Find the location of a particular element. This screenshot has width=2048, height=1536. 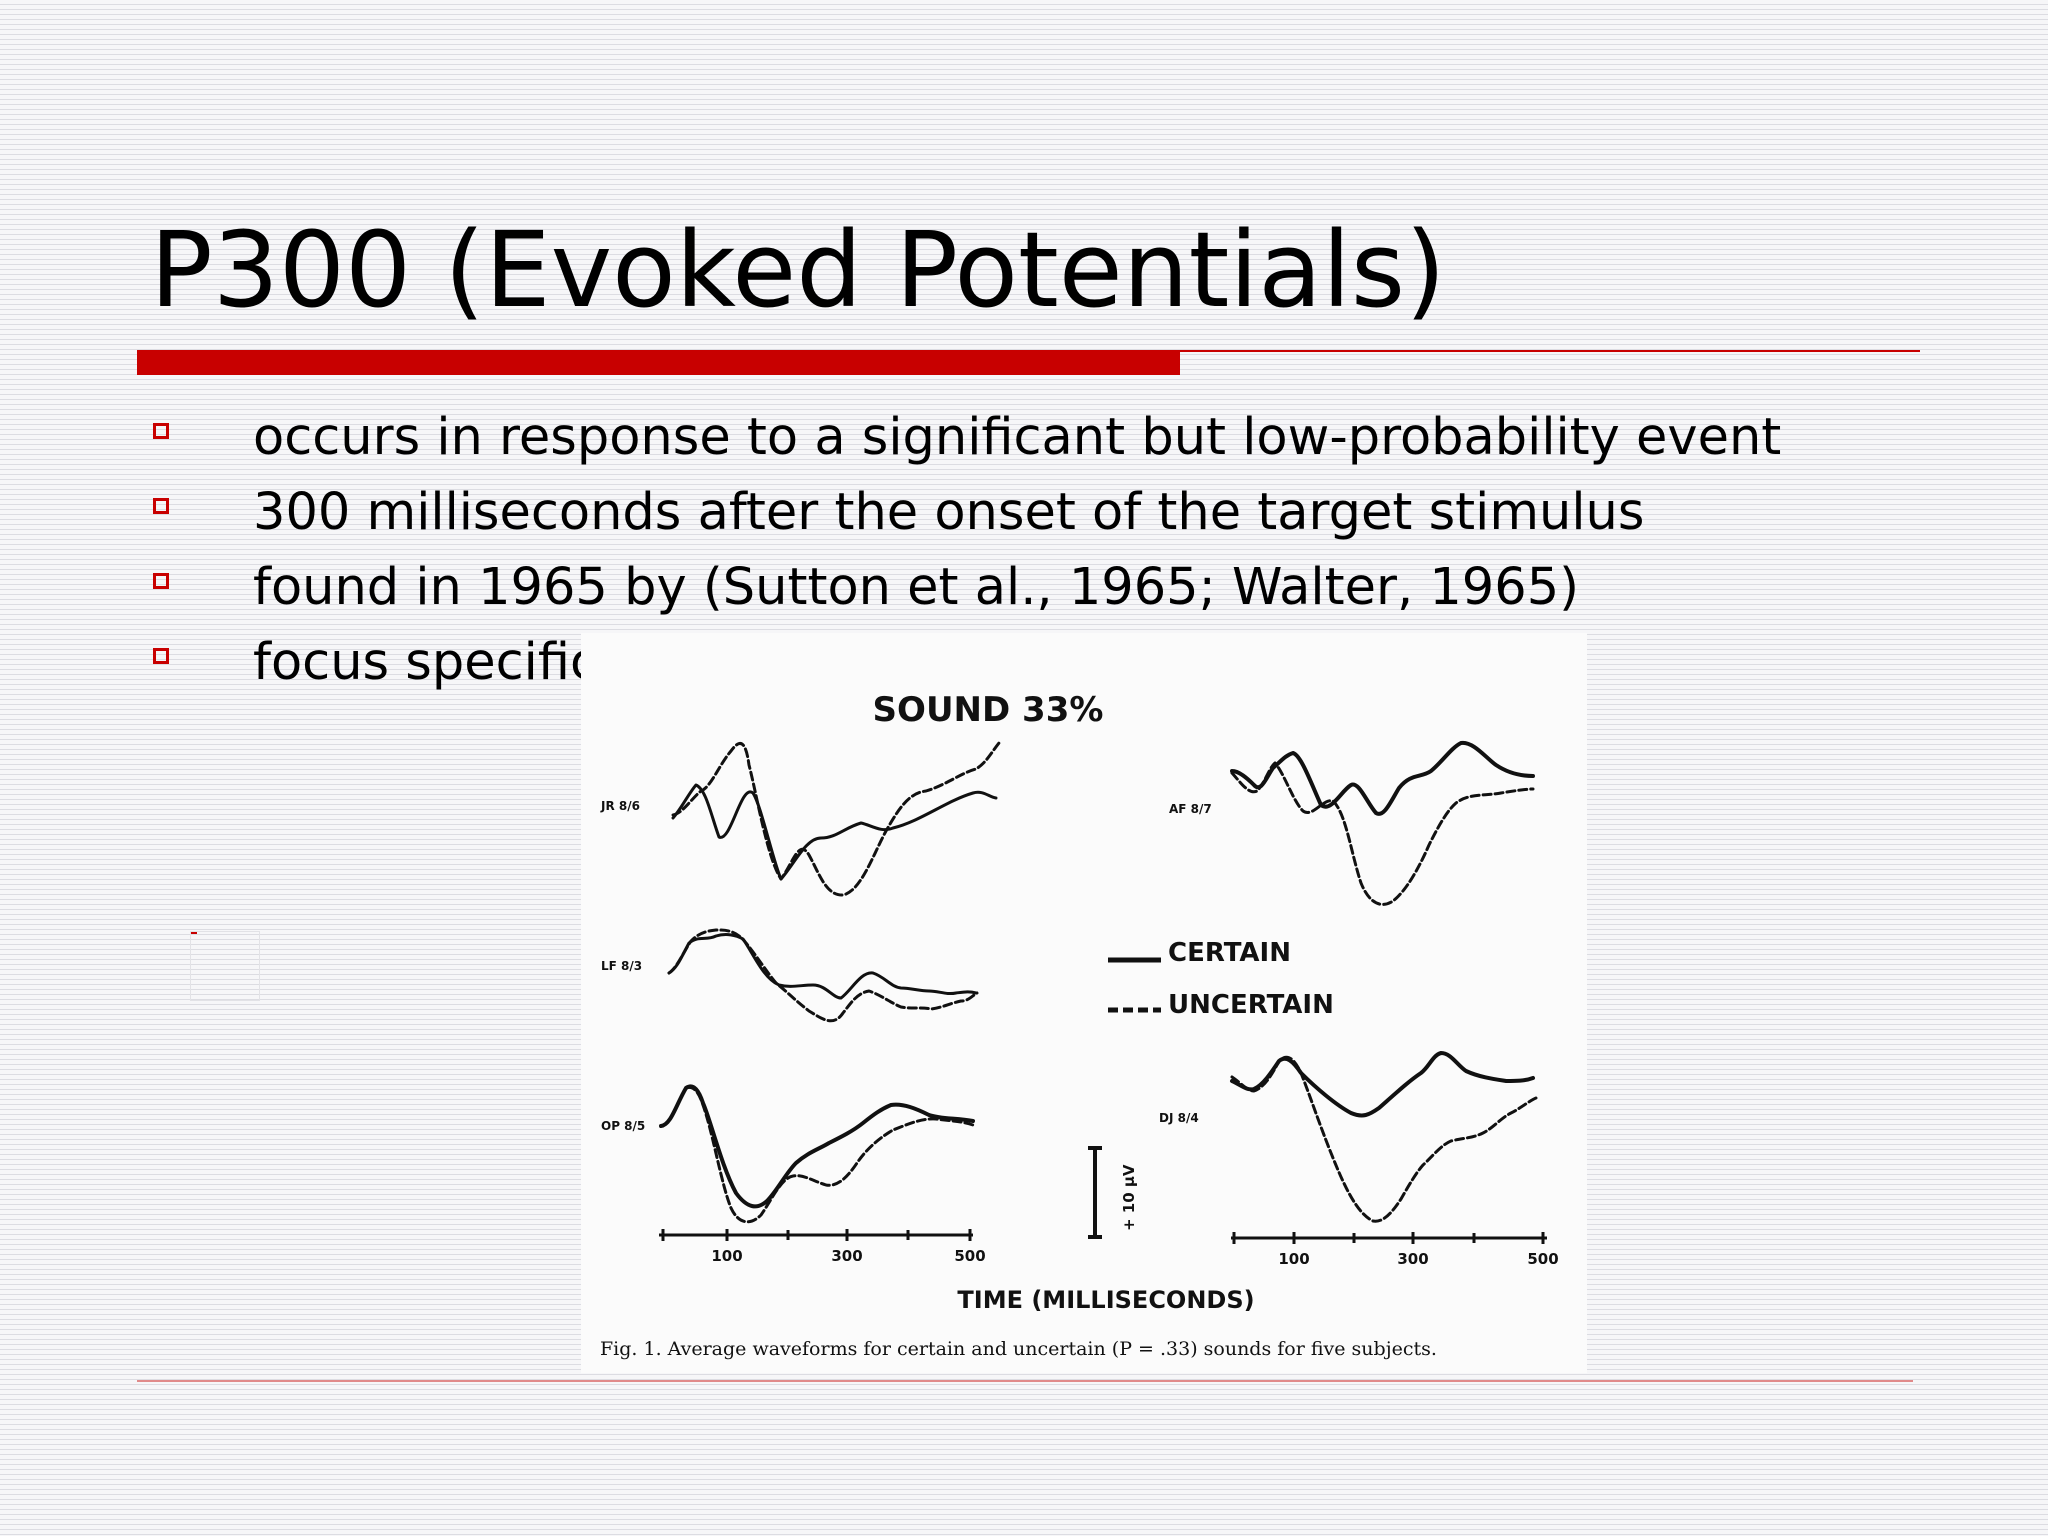

time-axis-label: TIME (MILLISECONDS) is located at coordinates (1105, 1300).